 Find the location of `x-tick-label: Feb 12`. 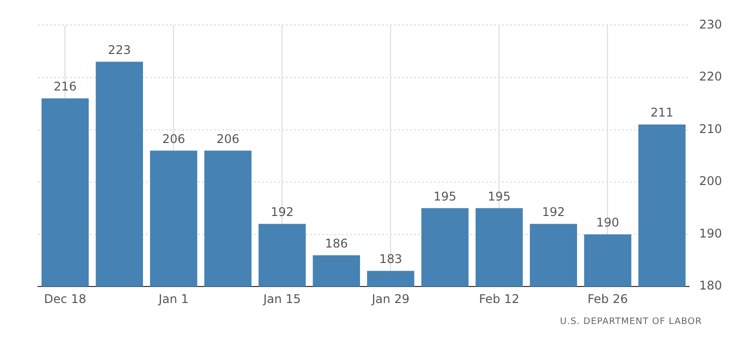

x-tick-label: Feb 12 is located at coordinates (499, 299).